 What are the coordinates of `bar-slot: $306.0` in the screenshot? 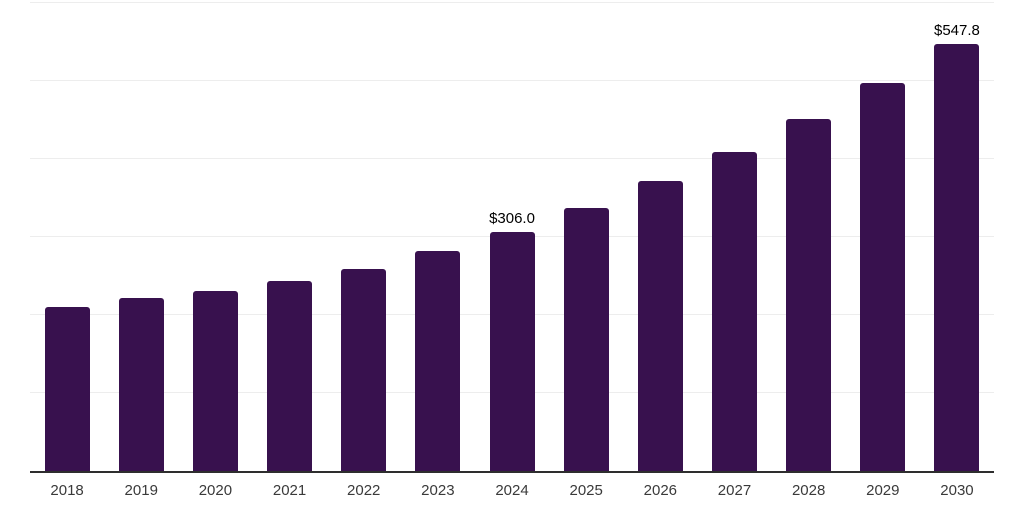 It's located at (512, 237).